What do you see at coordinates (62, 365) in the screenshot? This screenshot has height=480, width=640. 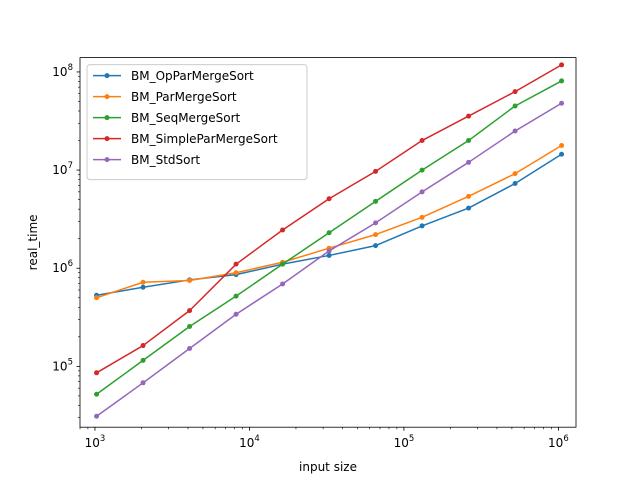 I see `y-tick-label: 10⁵` at bounding box center [62, 365].